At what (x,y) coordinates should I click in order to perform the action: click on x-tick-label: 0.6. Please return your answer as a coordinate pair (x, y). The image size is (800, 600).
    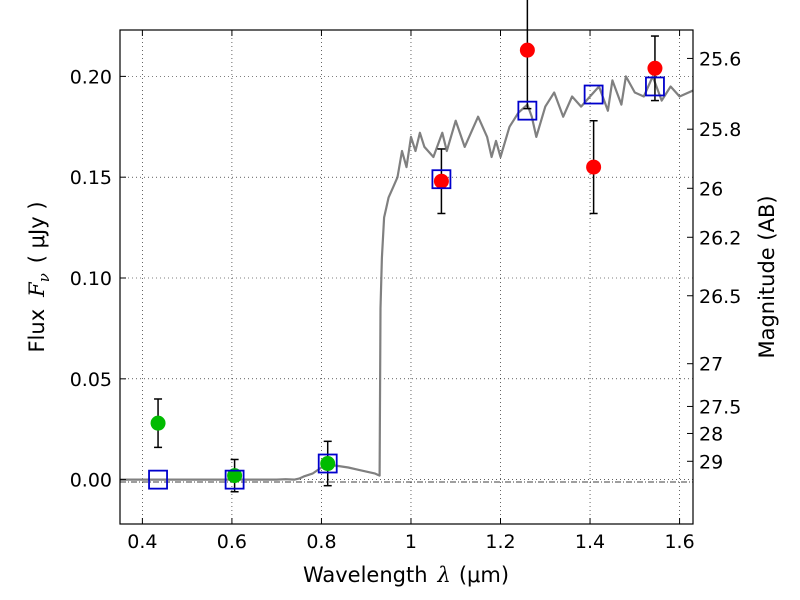
    Looking at the image, I should click on (232, 542).